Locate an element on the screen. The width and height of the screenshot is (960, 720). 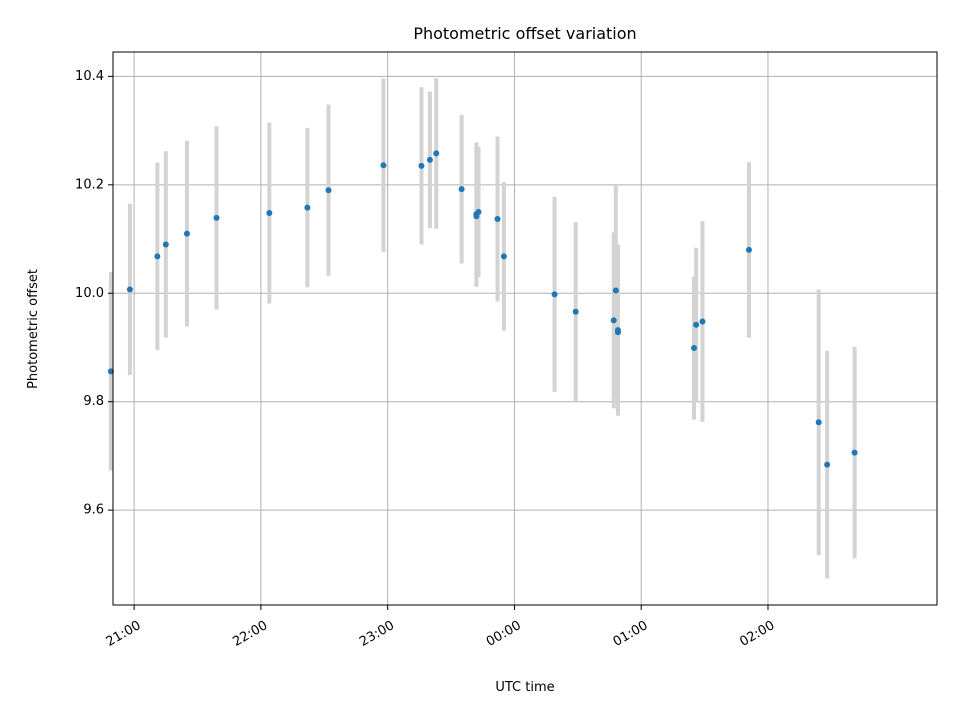
y-tick-label: 9.6 is located at coordinates (93, 510).